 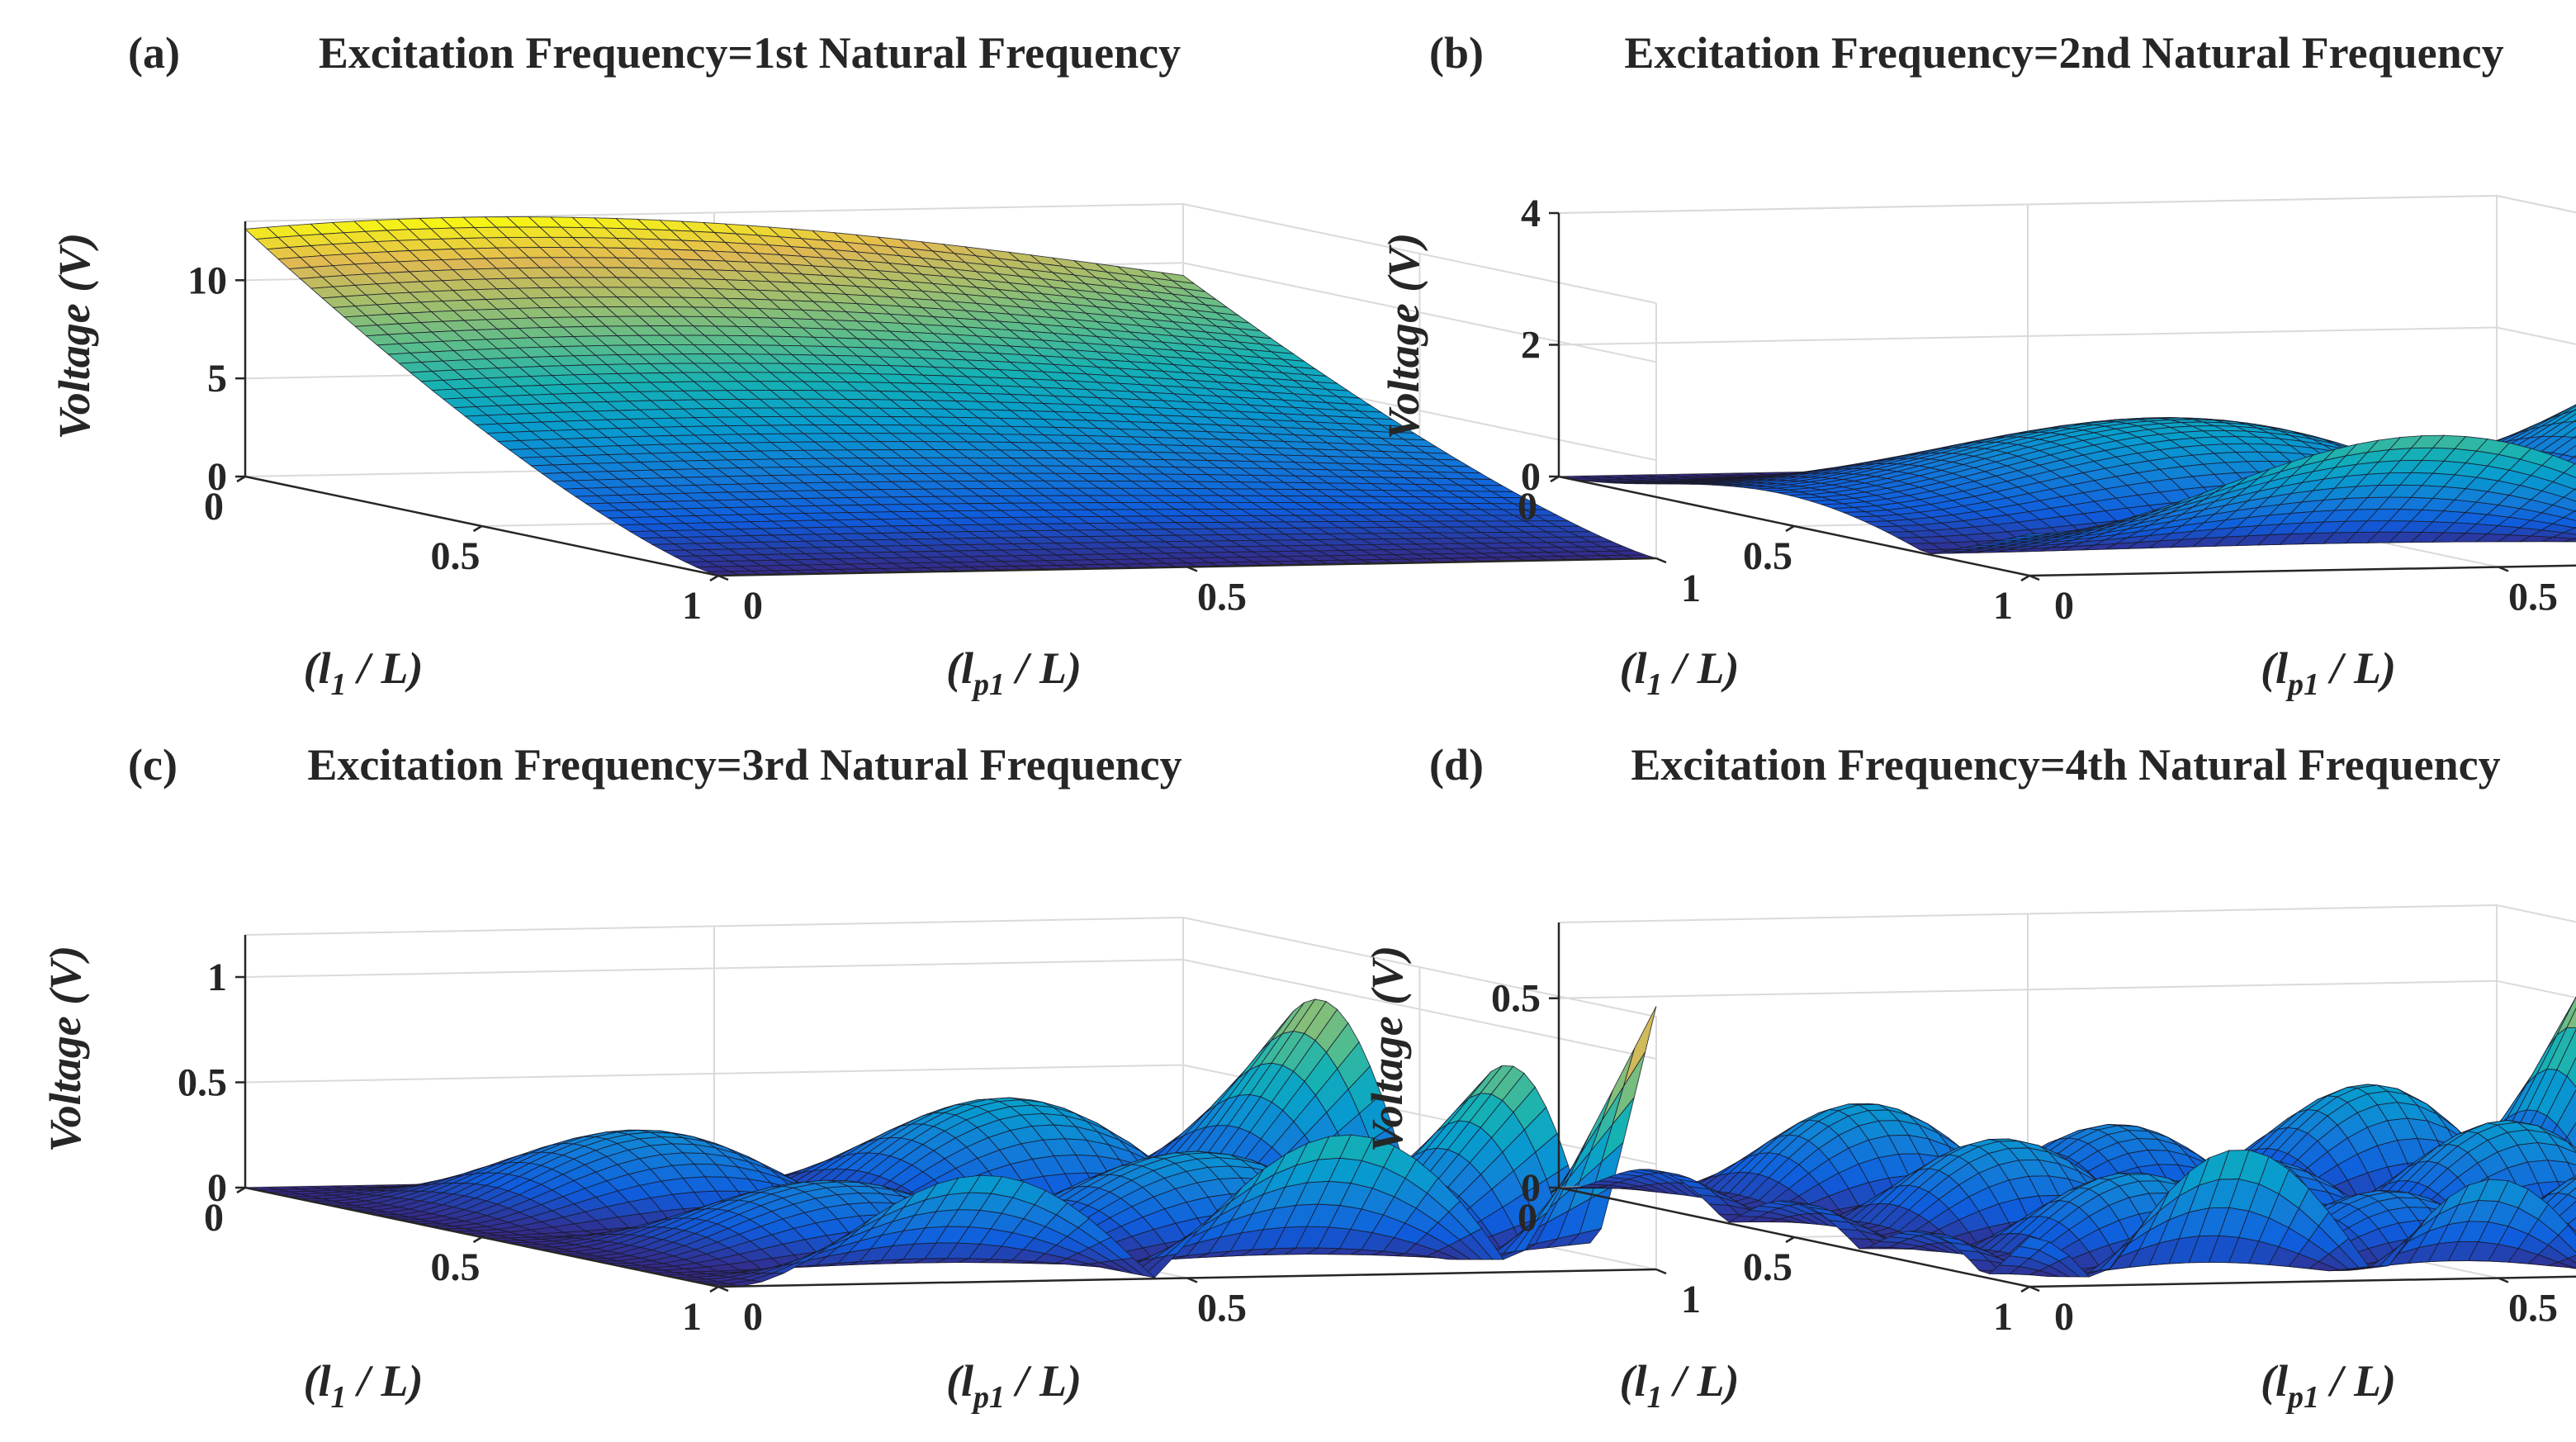 What do you see at coordinates (207, 280) in the screenshot?
I see `z-tick-label: 10` at bounding box center [207, 280].